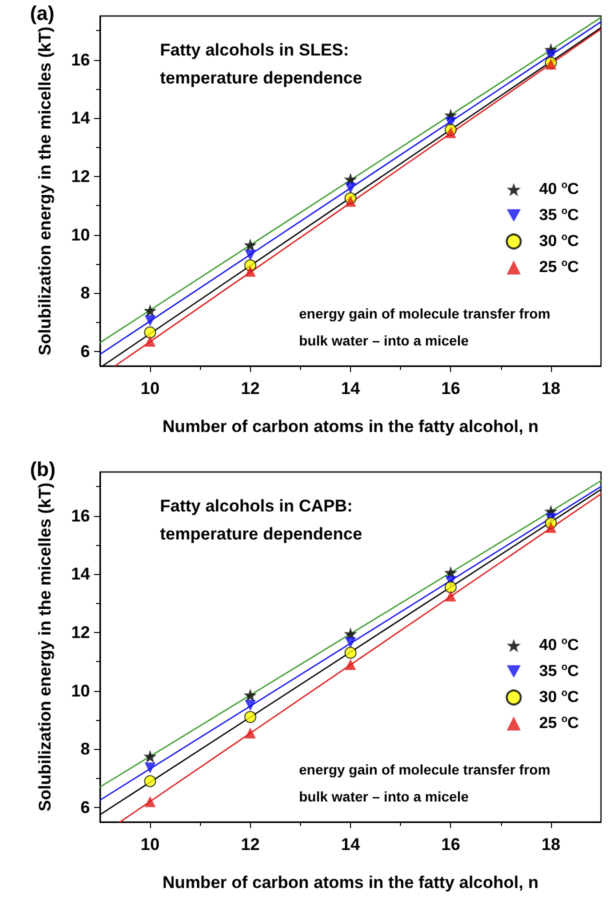  Describe the element at coordinates (42, 14) in the screenshot. I see `text: (a)` at that location.